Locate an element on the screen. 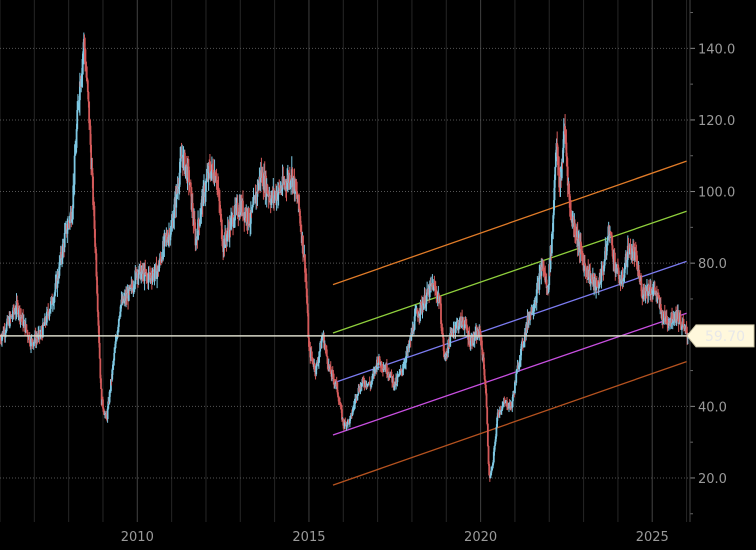 The image size is (756, 550). channel-line is located at coordinates (509, 374).